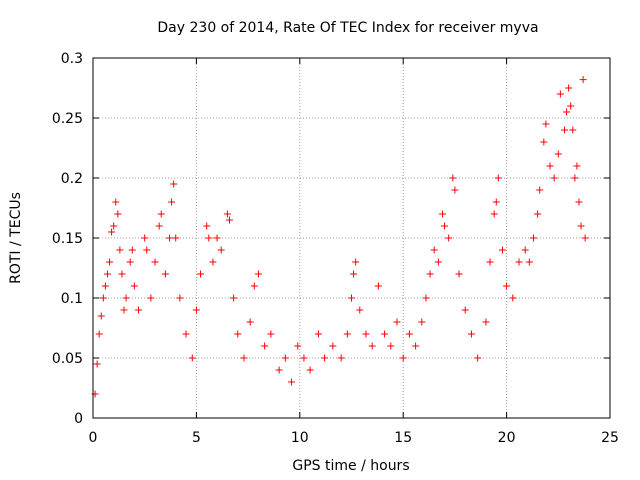 This screenshot has width=640, height=480. I want to click on x-tick-label: 25, so click(610, 438).